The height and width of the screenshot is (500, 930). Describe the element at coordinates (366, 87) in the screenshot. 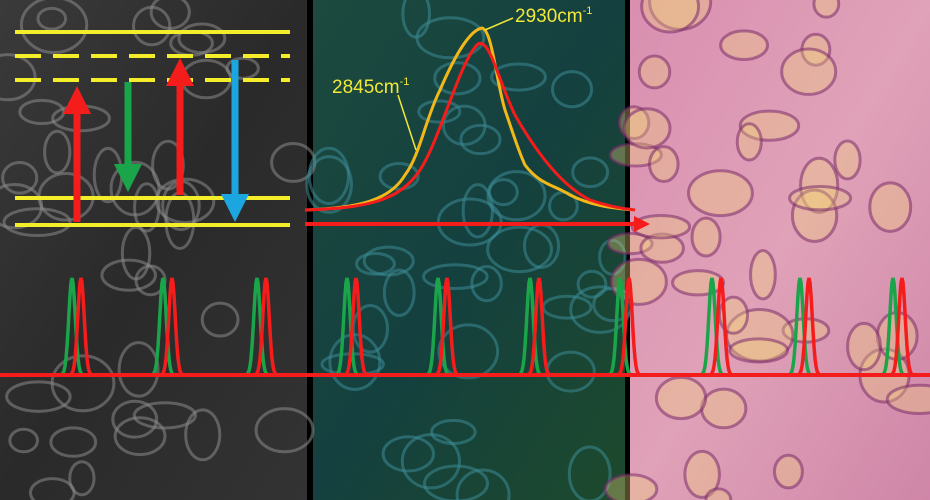

I see `label-text: 2845cm` at that location.